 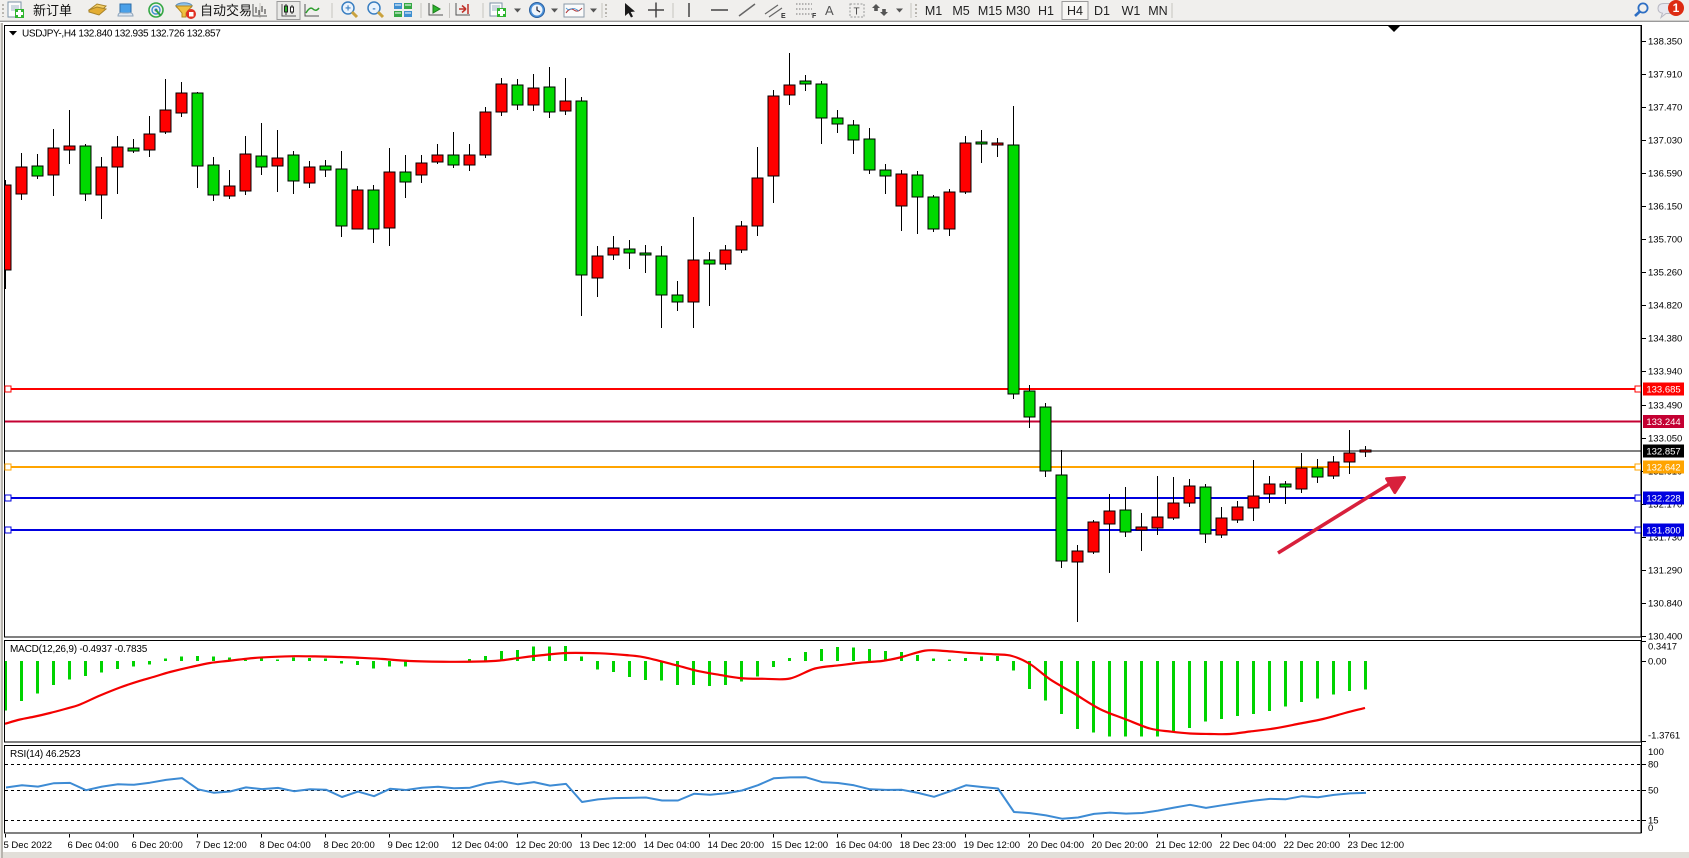 I want to click on svg-text: 自动交易, so click(x=226, y=10).